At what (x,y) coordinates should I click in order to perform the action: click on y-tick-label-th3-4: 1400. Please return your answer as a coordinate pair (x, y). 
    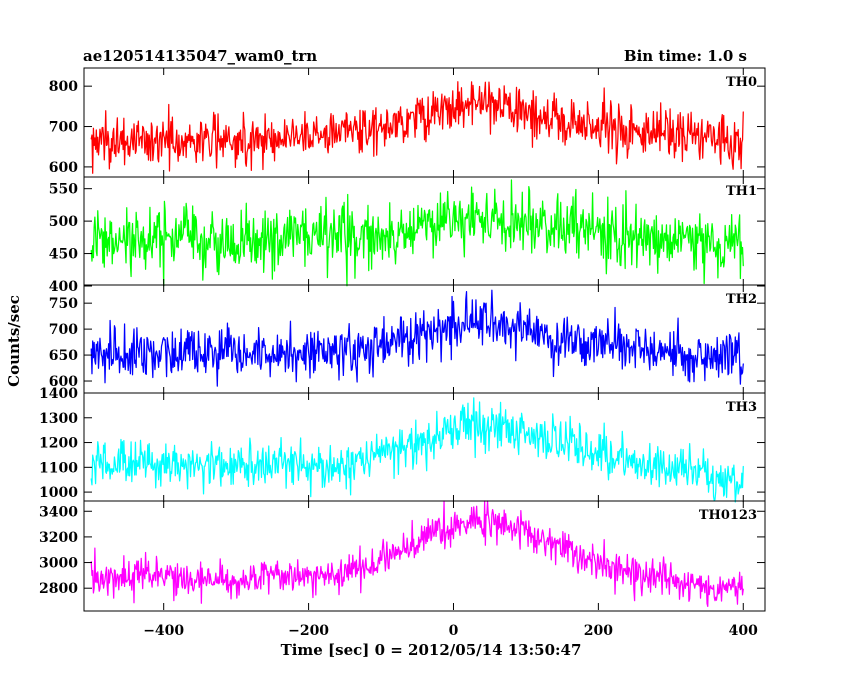
    Looking at the image, I should click on (58, 394).